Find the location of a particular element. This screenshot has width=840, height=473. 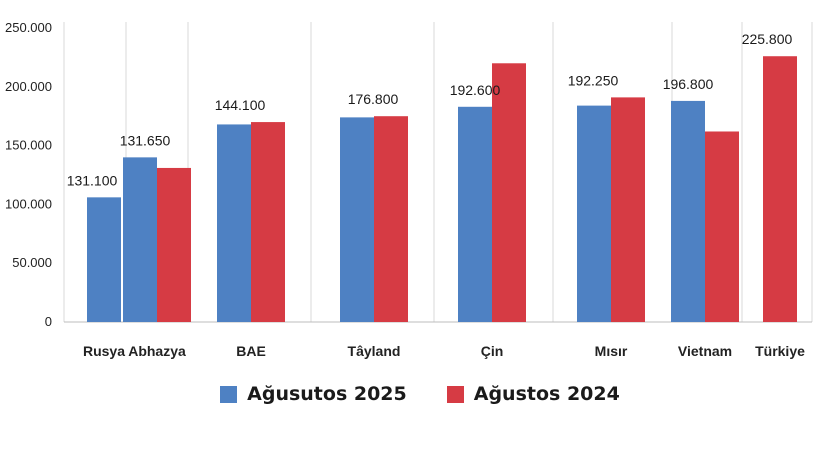

data-label: 176.800 is located at coordinates (373, 99).